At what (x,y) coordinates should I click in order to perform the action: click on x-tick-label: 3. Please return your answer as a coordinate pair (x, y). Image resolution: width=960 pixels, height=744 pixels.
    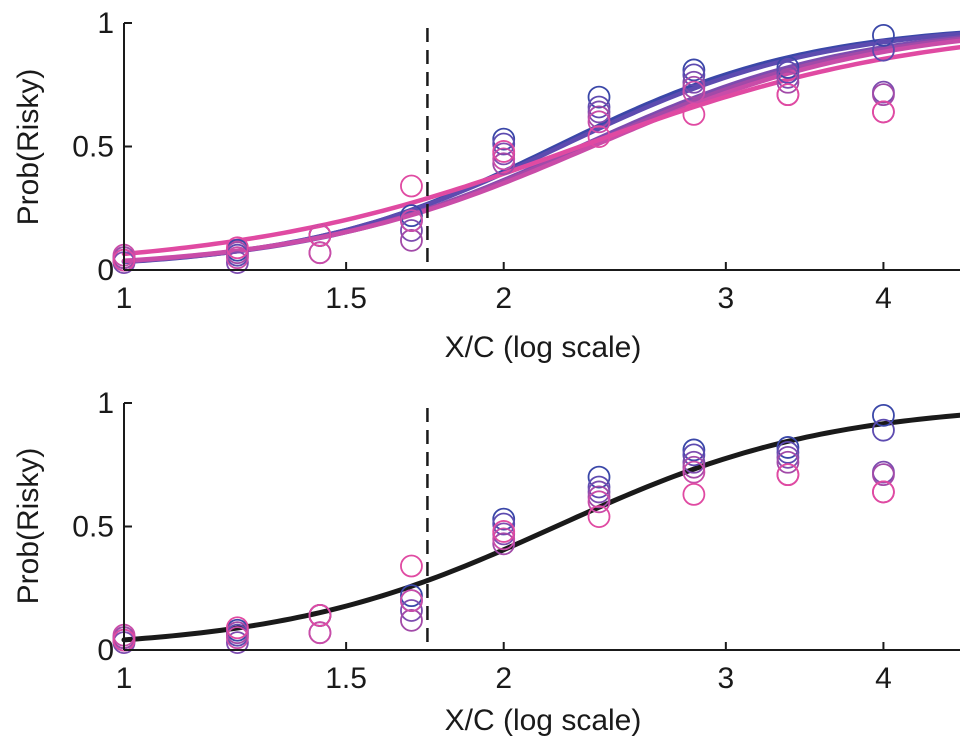
    Looking at the image, I should click on (725, 678).